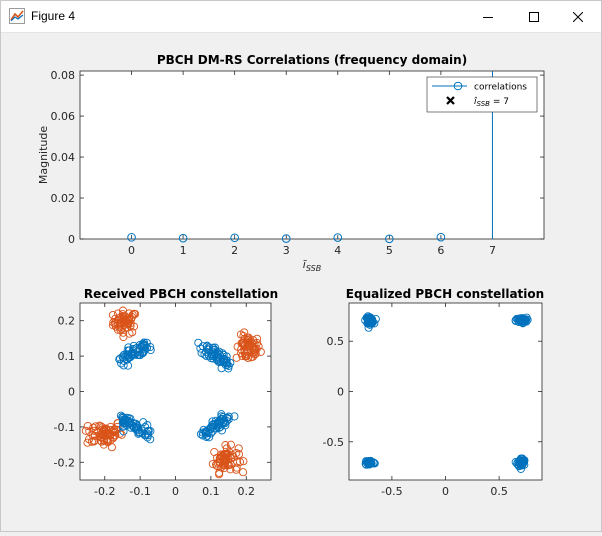 The height and width of the screenshot is (536, 602). Describe the element at coordinates (482, 94) in the screenshot. I see `correlation-legend: correlations ı̂SSB = 7` at that location.